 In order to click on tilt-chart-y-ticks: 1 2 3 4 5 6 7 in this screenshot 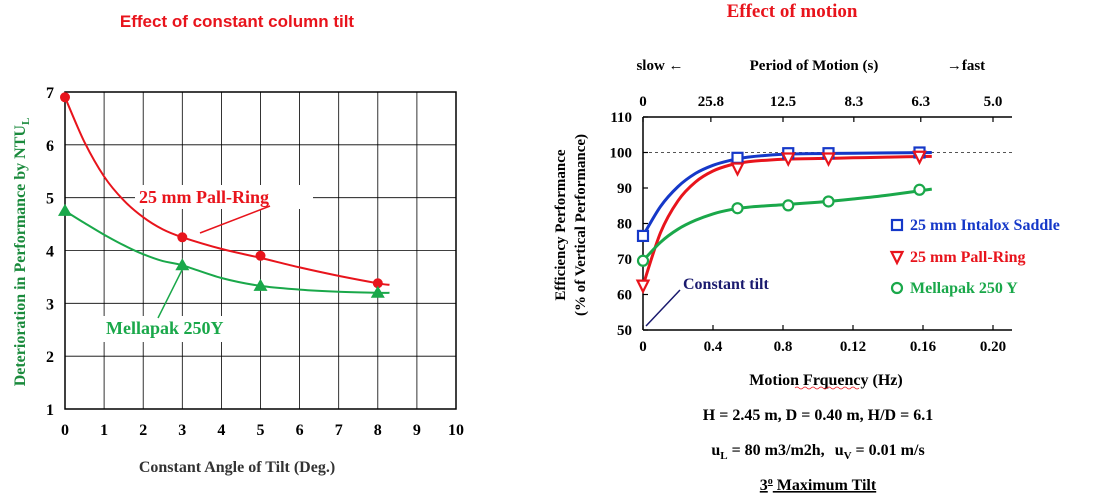, I will do `click(50, 252)`.